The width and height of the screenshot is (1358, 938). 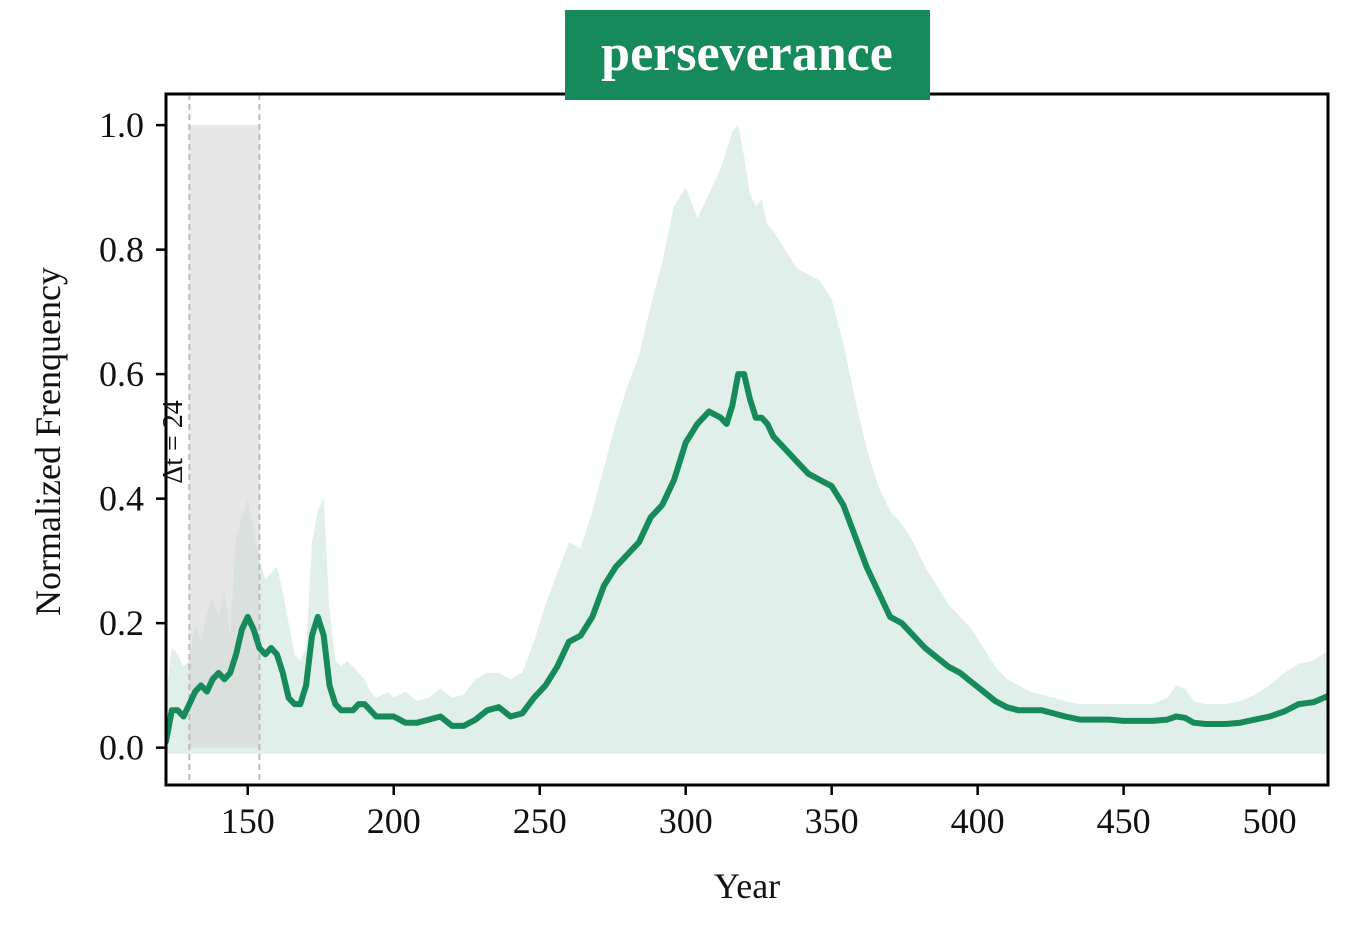 What do you see at coordinates (121, 250) in the screenshot?
I see `y-tick-label: 0.8` at bounding box center [121, 250].